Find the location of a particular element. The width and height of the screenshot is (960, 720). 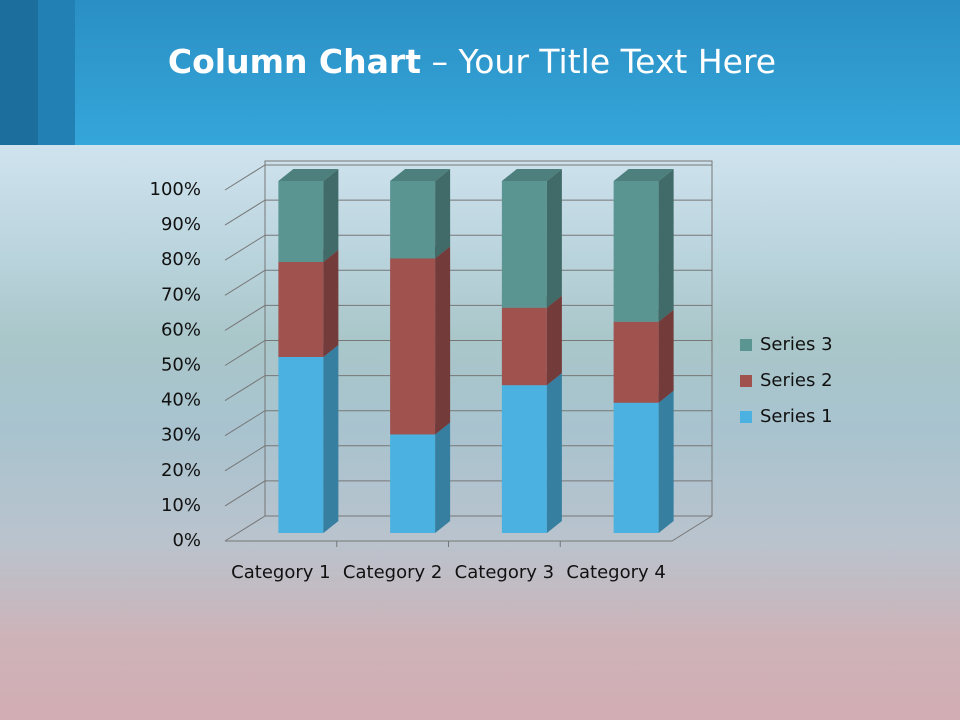

x-tick-label: Category 3 is located at coordinates (504, 572).